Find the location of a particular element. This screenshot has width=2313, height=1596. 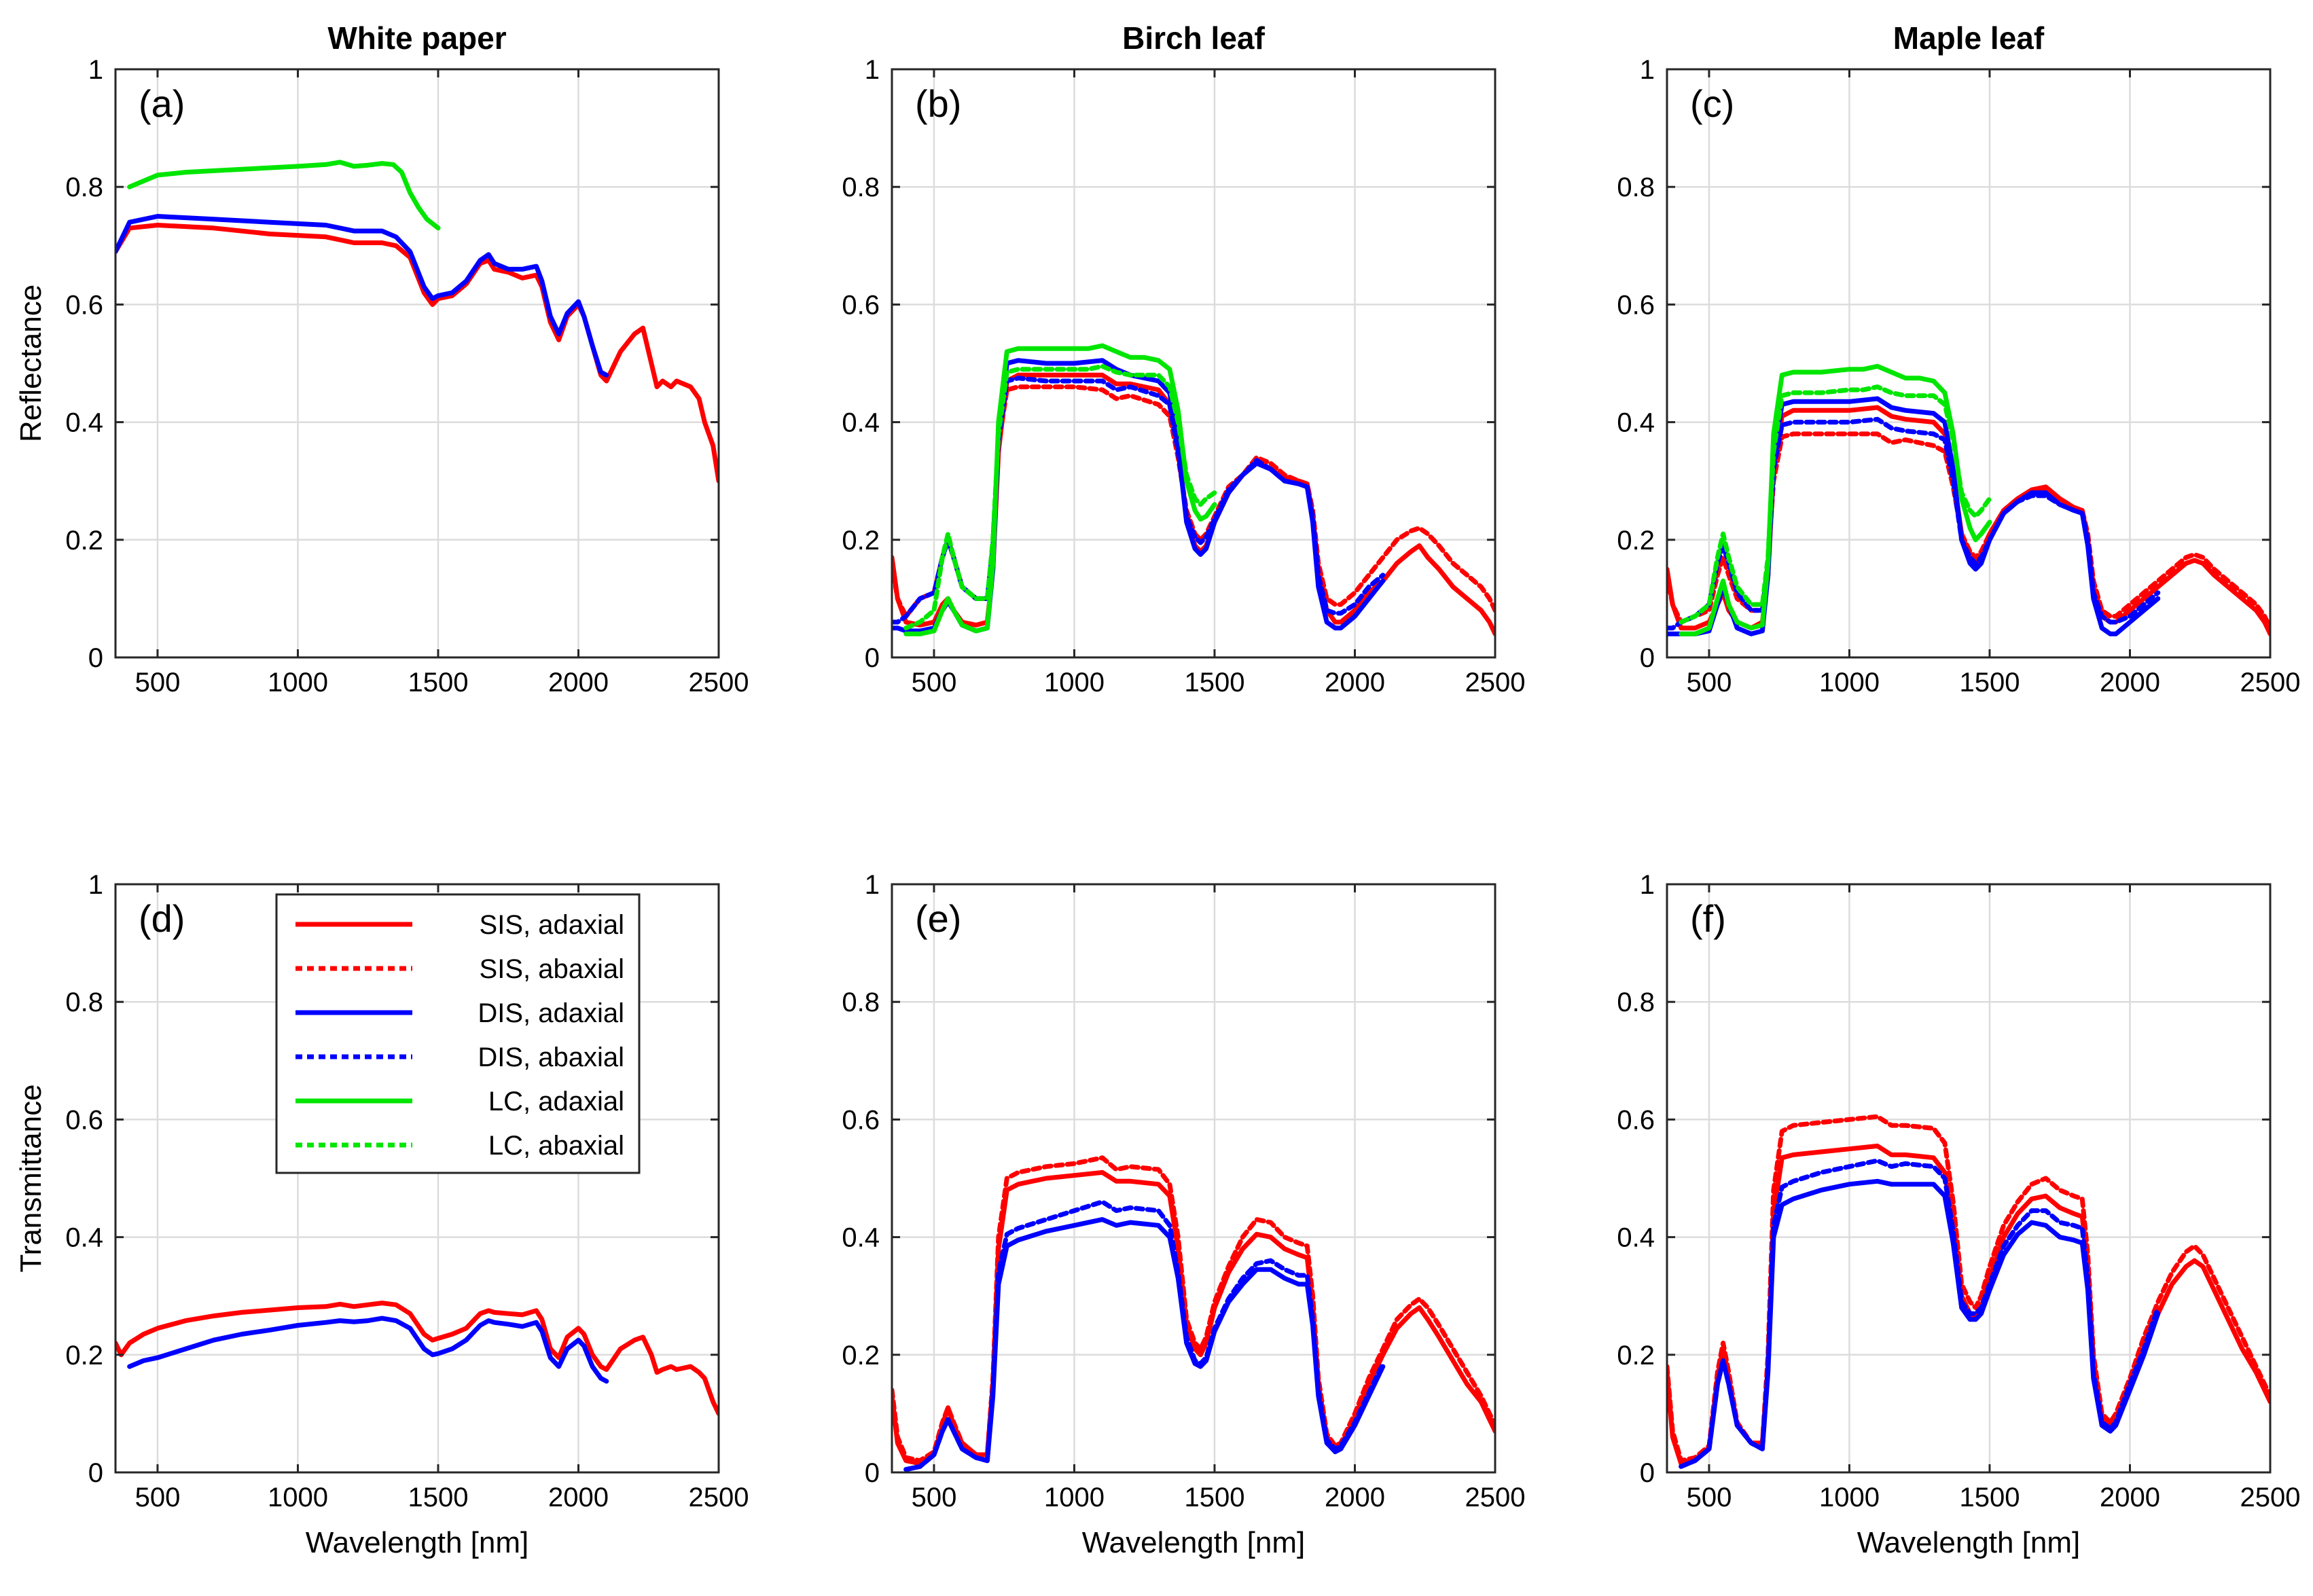

legend-label: LC, adaxial is located at coordinates (556, 1102).